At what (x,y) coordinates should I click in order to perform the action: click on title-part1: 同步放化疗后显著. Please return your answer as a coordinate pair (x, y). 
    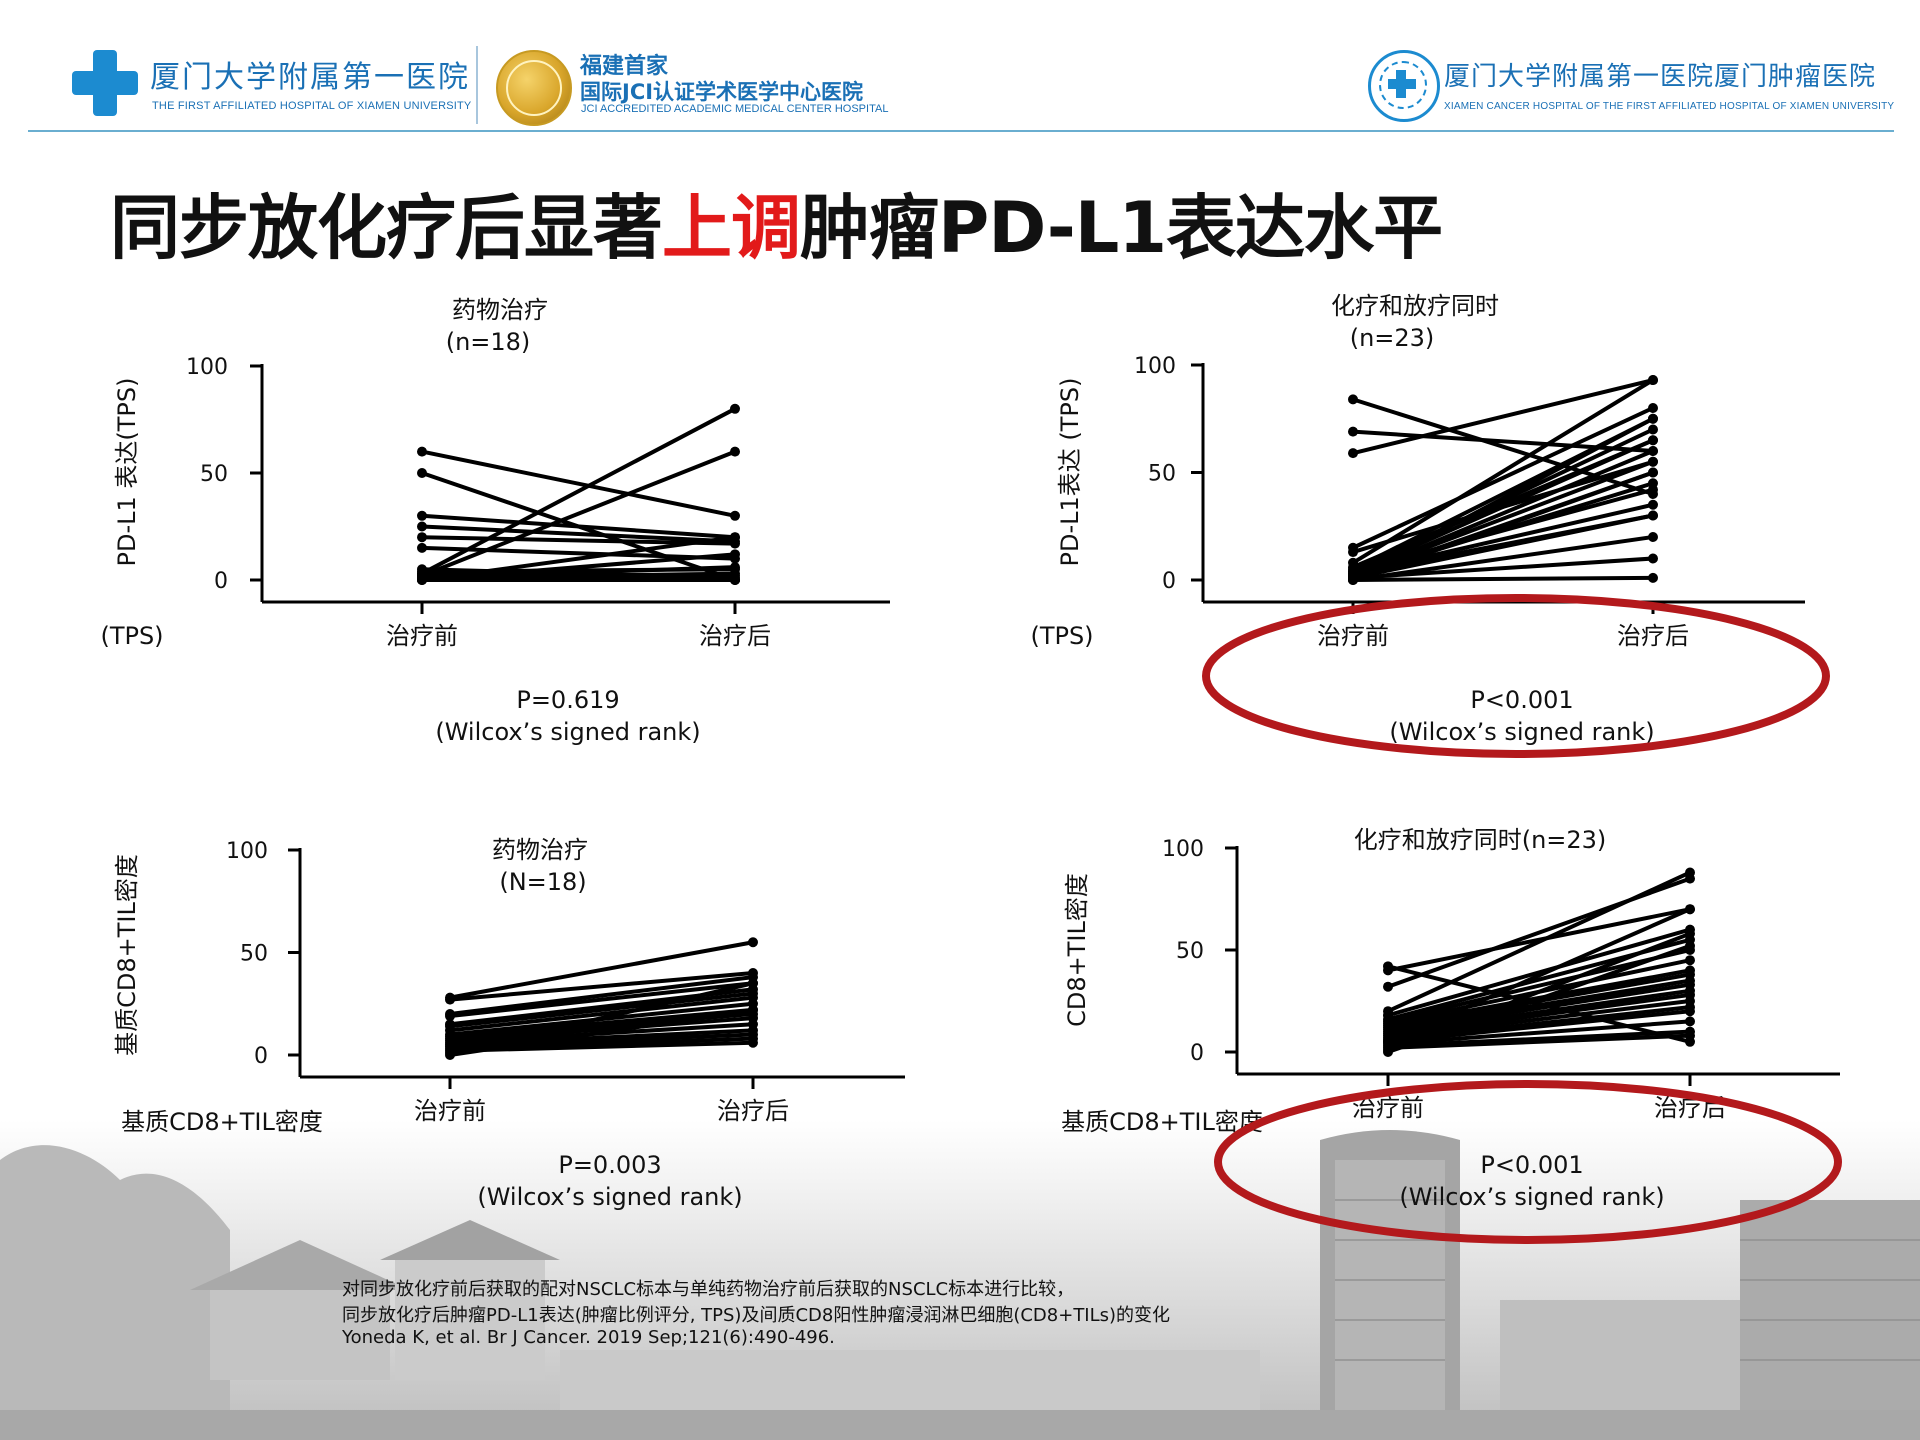
    Looking at the image, I should click on (386, 228).